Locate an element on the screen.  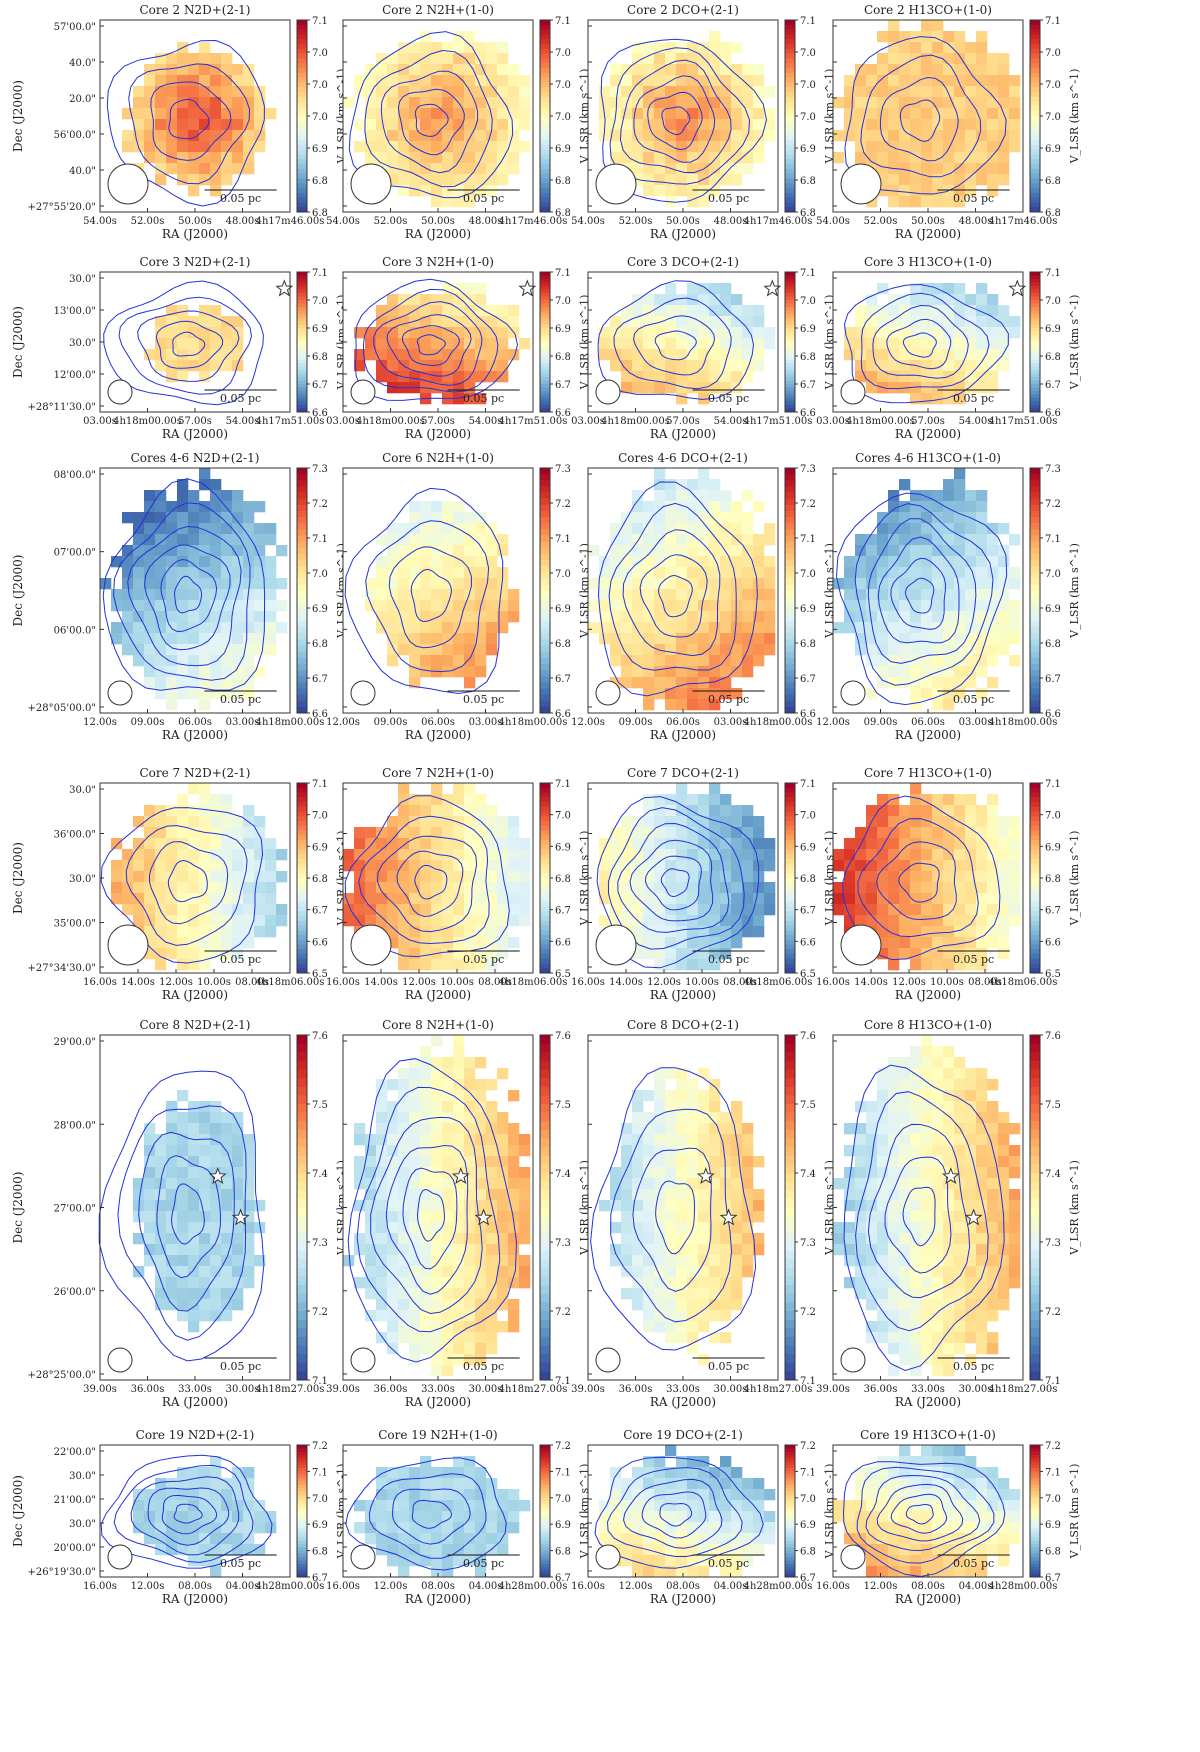
panel-title: Core 2 H13CO+(1-0) is located at coordinates (928, 10).